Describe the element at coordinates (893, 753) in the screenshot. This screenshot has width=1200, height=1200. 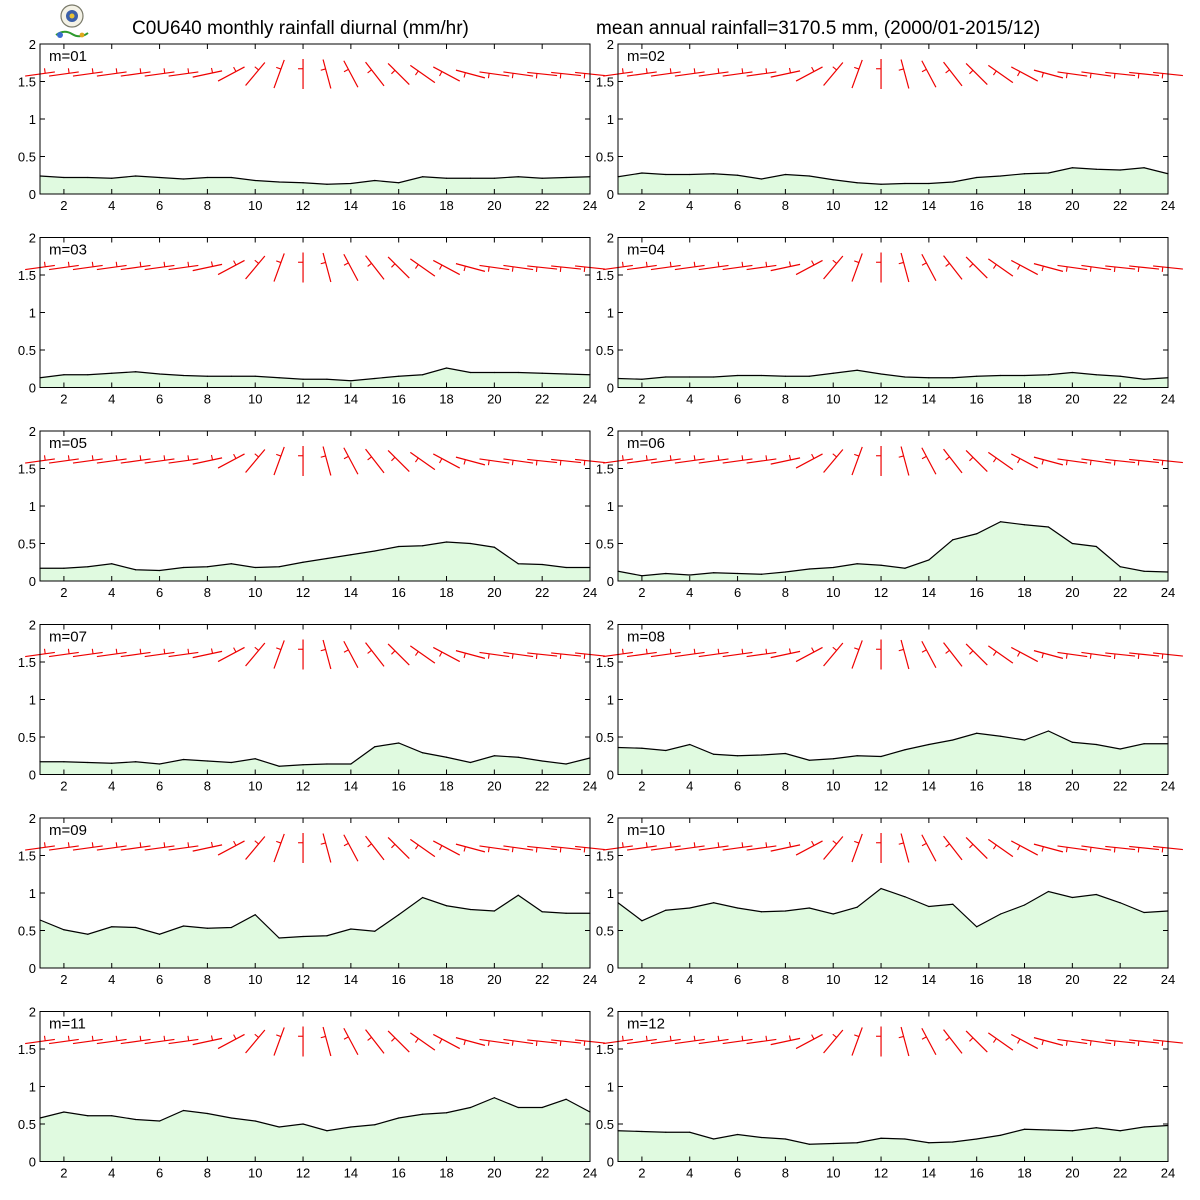
I see `rainfall-area` at that location.